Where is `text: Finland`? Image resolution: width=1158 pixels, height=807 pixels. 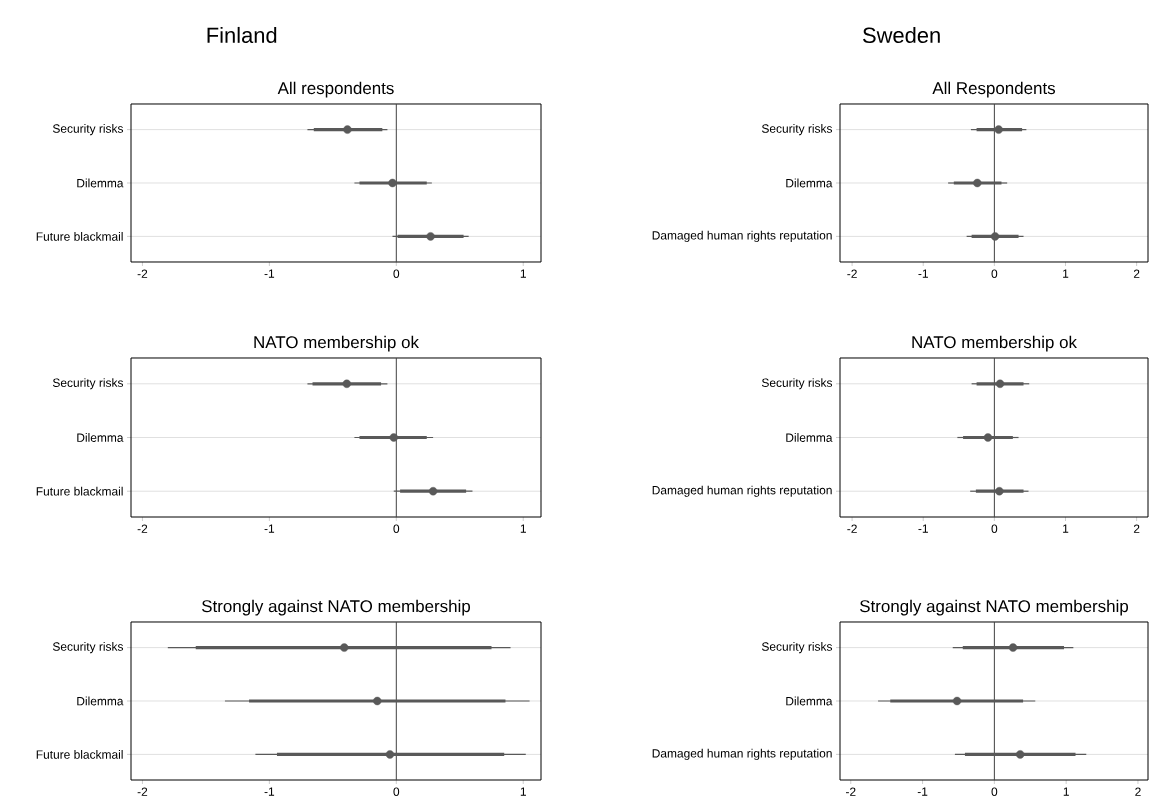 text: Finland is located at coordinates (242, 35).